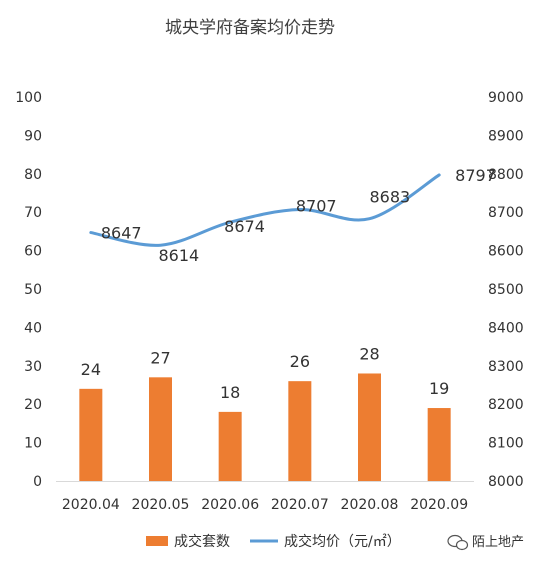 The image size is (544, 575). I want to click on y-left-tick-label: 80, so click(33, 175).